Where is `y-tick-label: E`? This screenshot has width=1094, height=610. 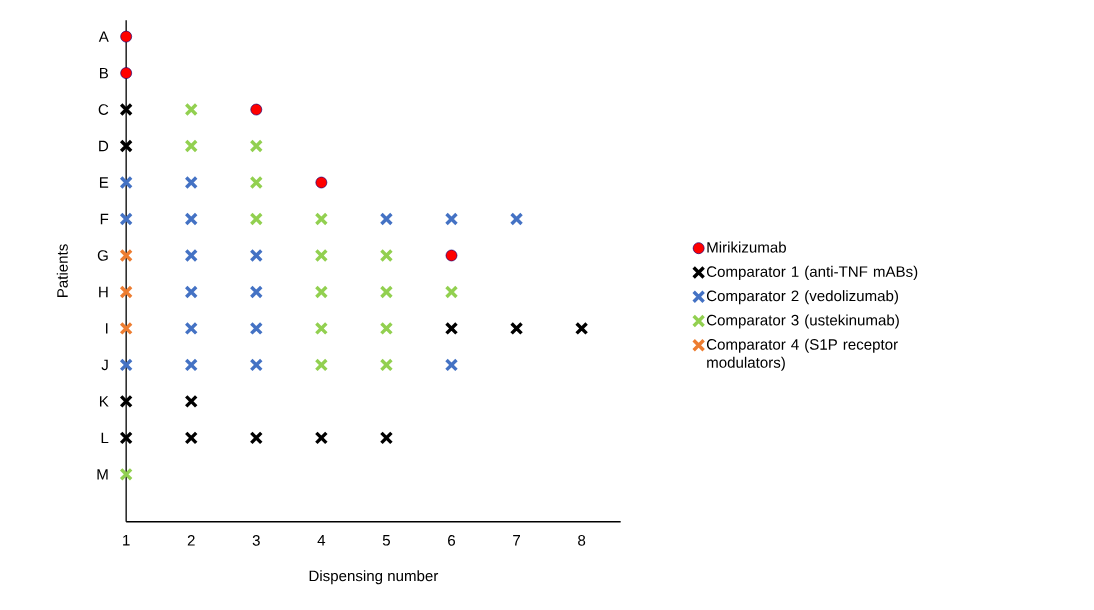
y-tick-label: E is located at coordinates (104, 182).